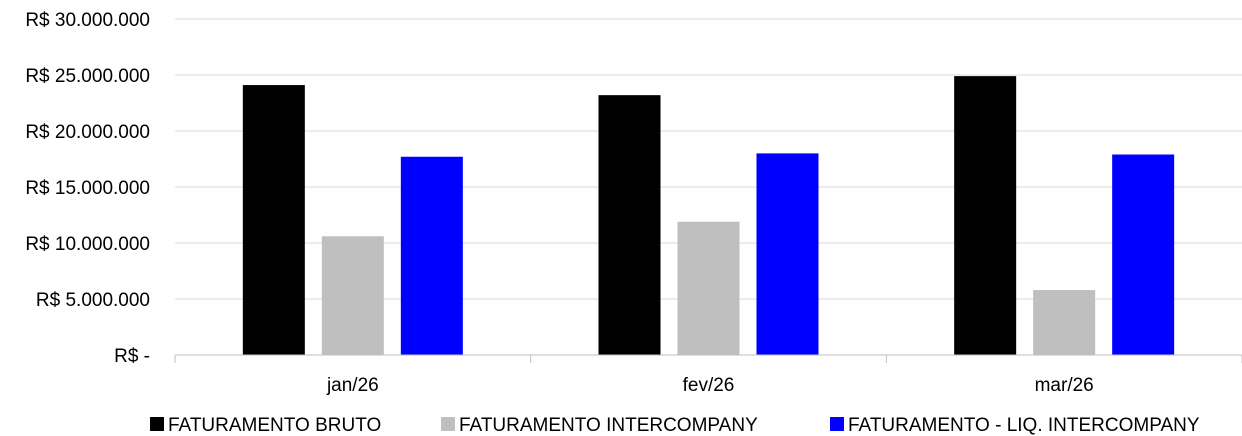 The image size is (1242, 436). I want to click on legend-label: FATURAMENTO BRUTO, so click(274, 425).